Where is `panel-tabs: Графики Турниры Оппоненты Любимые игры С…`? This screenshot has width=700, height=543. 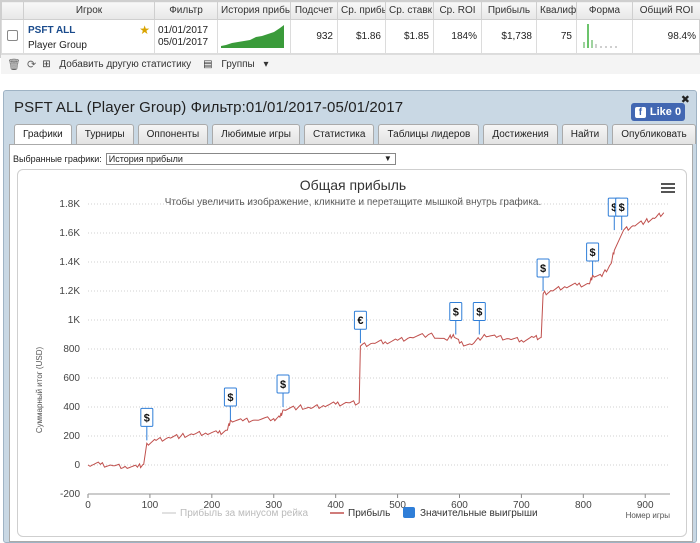
panel-tabs: Графики Турниры Оппоненты Любимые игры С… is located at coordinates (355, 134).